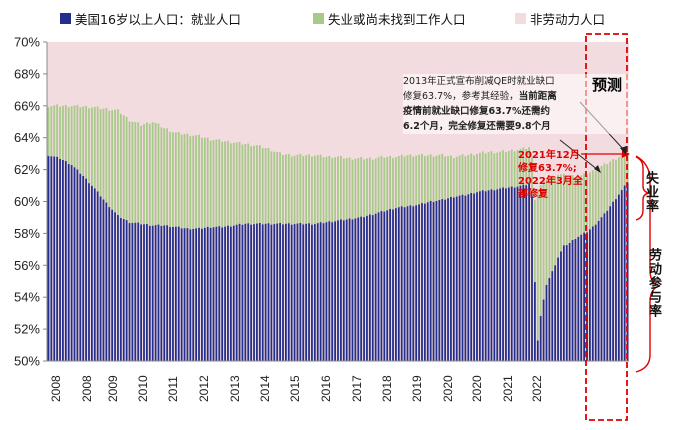 Image resolution: width=700 pixels, height=430 pixels. I want to click on legend-label-employment: 美国16岁以上人口：就业人口, so click(158, 19).